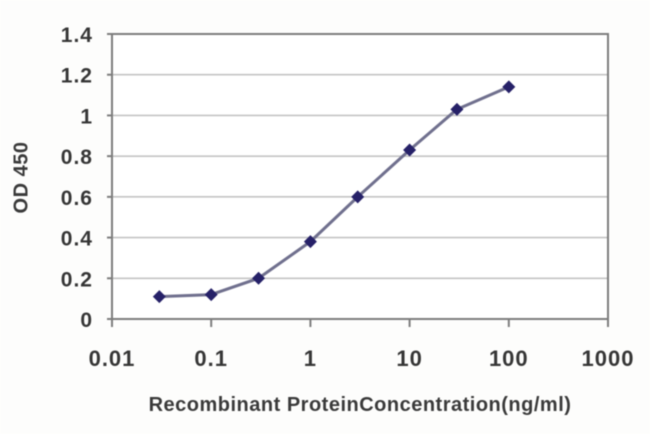 This screenshot has height=434, width=650. What do you see at coordinates (211, 358) in the screenshot?
I see `x-tick-label: 0.1` at bounding box center [211, 358].